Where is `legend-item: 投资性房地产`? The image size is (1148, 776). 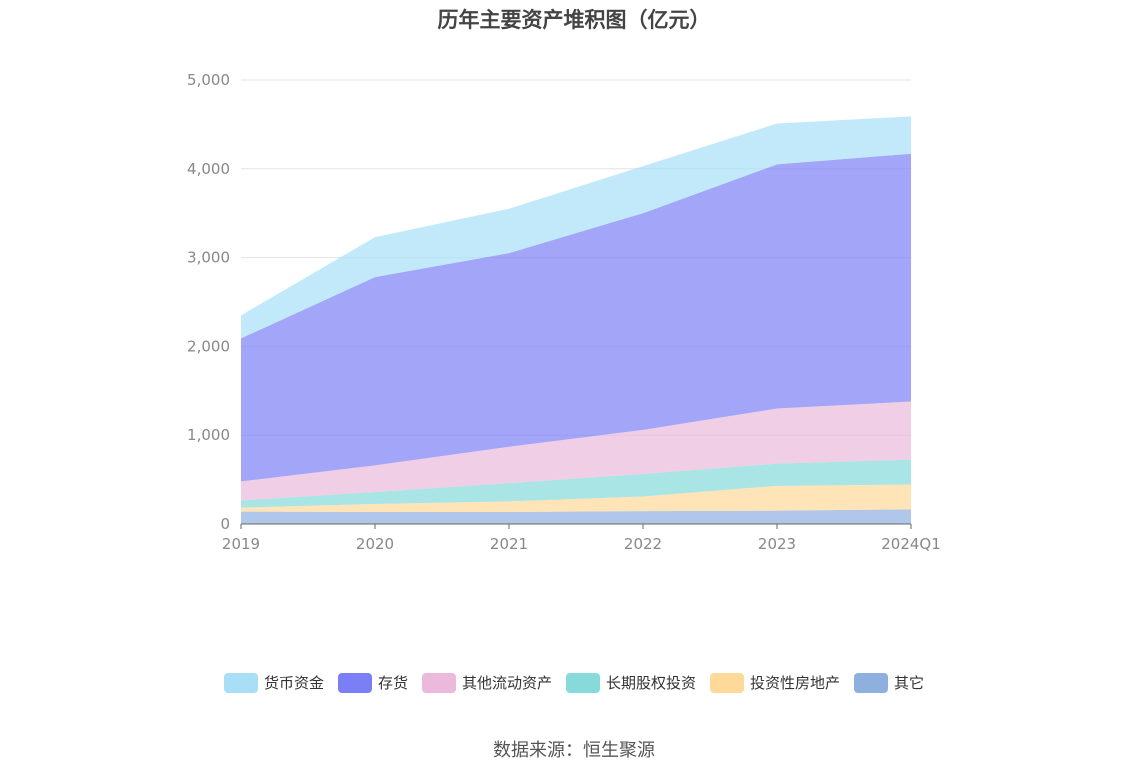 legend-item: 投资性房地产 is located at coordinates (775, 682).